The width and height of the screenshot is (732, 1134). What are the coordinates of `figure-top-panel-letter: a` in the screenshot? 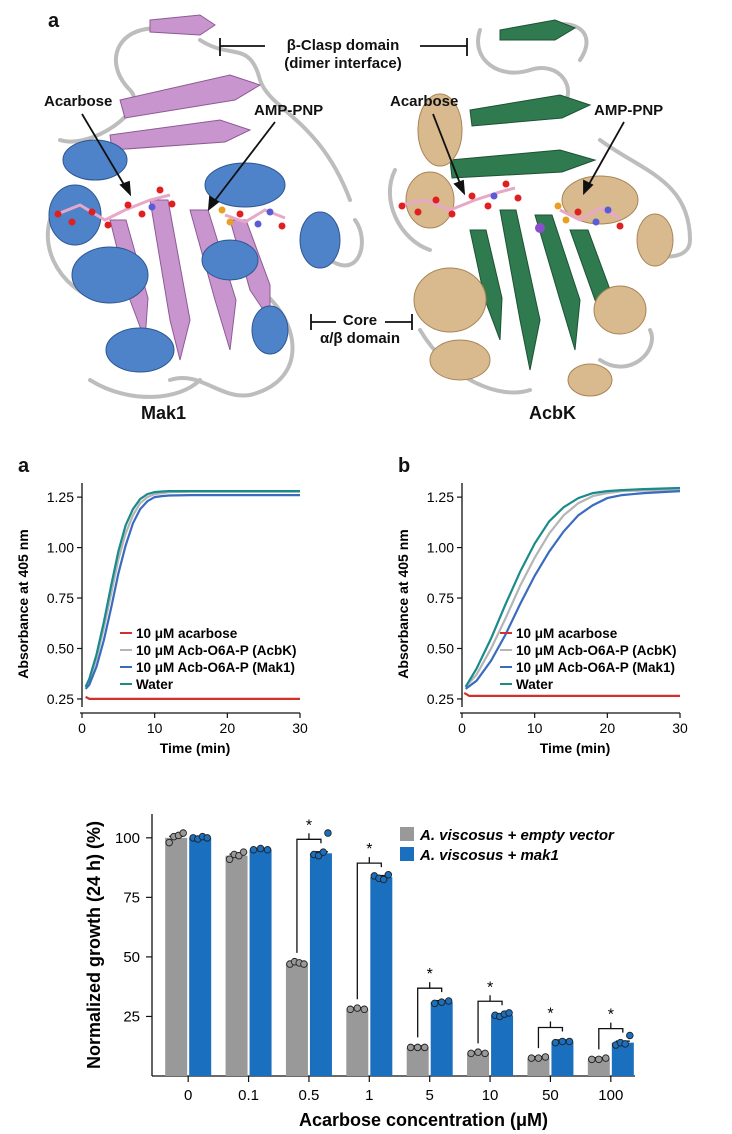 It's located at (54, 21).